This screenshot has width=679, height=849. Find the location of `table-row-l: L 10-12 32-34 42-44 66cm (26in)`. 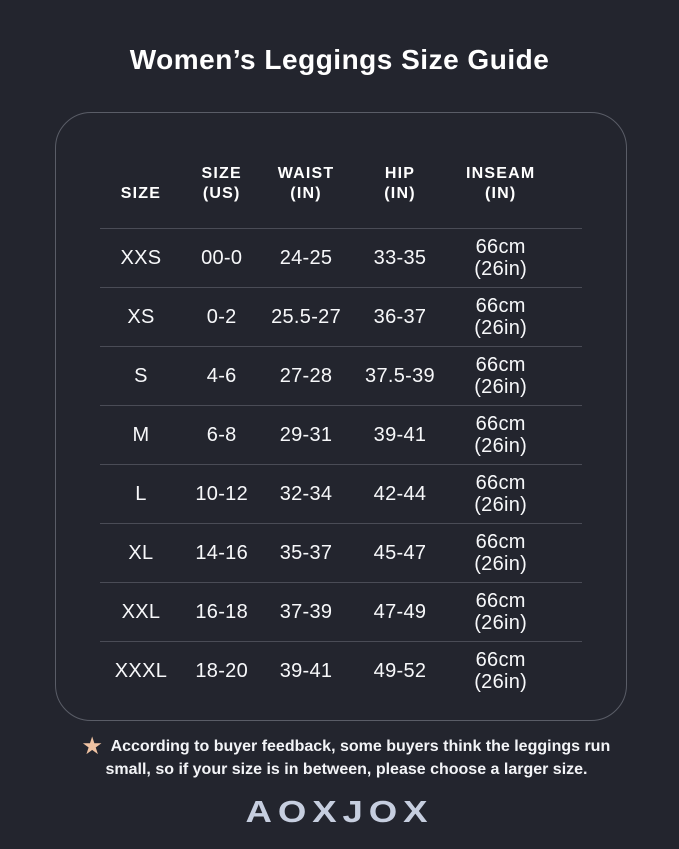

table-row-l: L 10-12 32-34 42-44 66cm (26in) is located at coordinates (341, 493).